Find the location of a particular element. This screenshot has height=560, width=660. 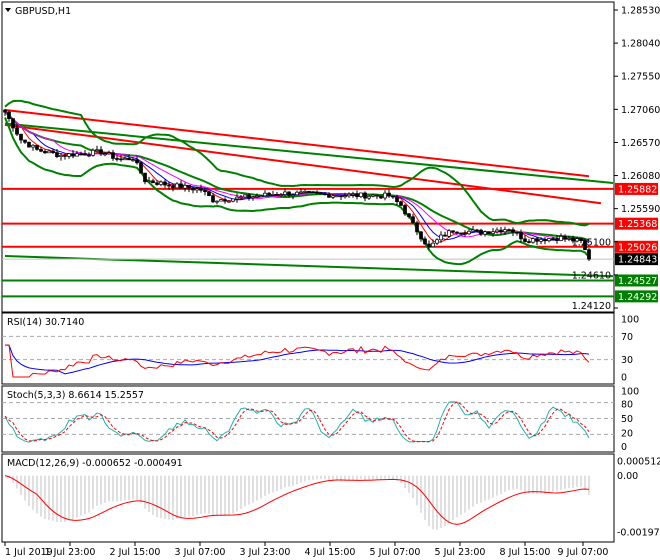

time-tick-label: 9 Jul 07:00 is located at coordinates (583, 552).